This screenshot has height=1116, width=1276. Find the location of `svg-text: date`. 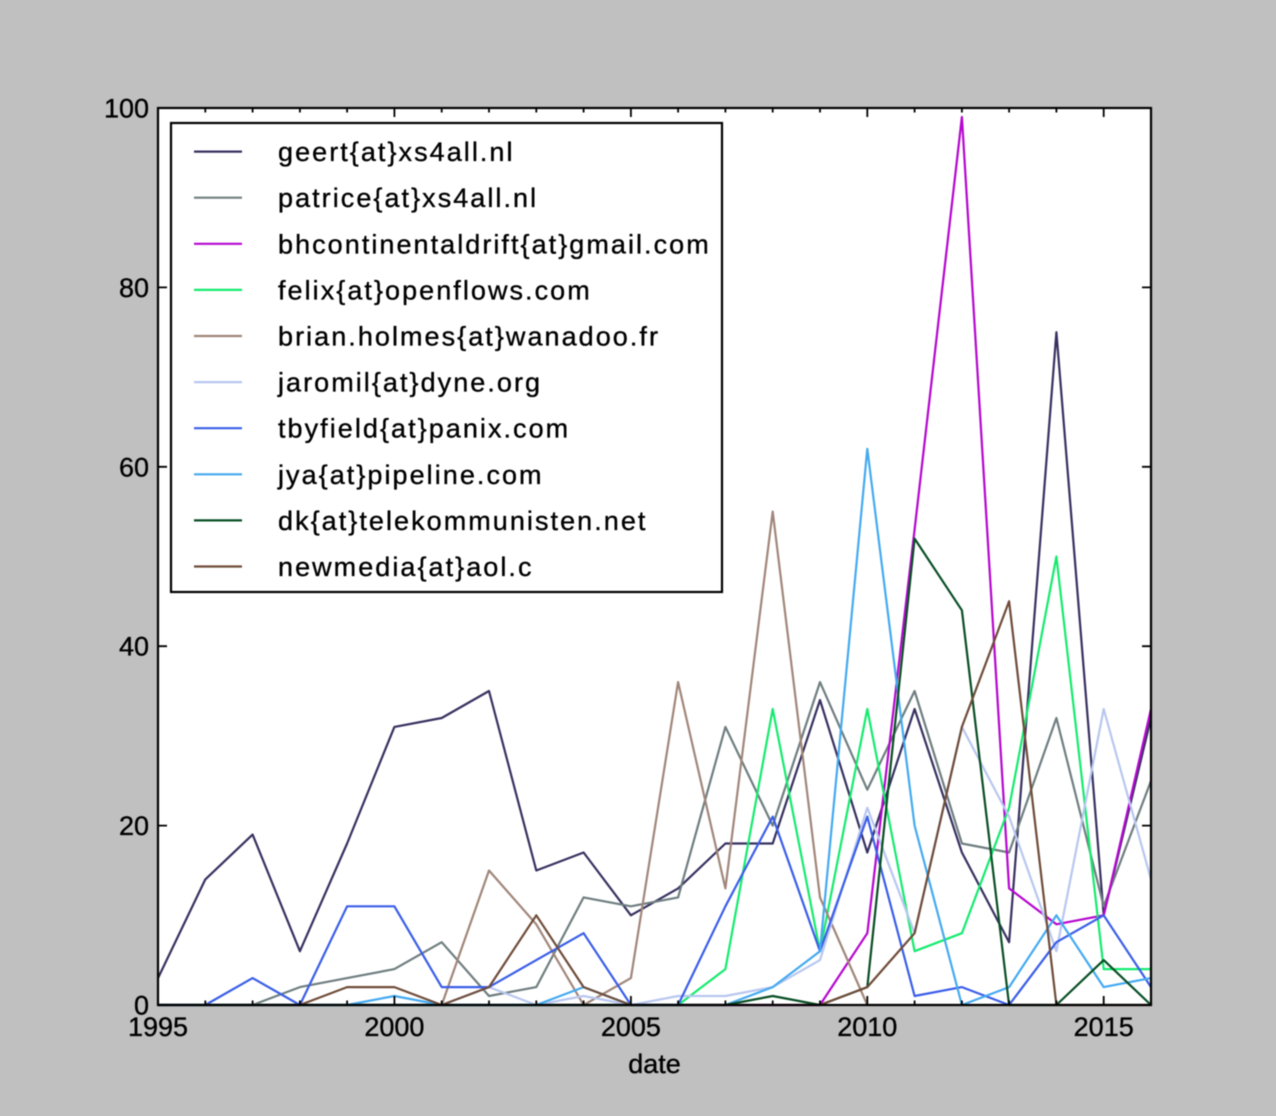

svg-text: date is located at coordinates (654, 1064).